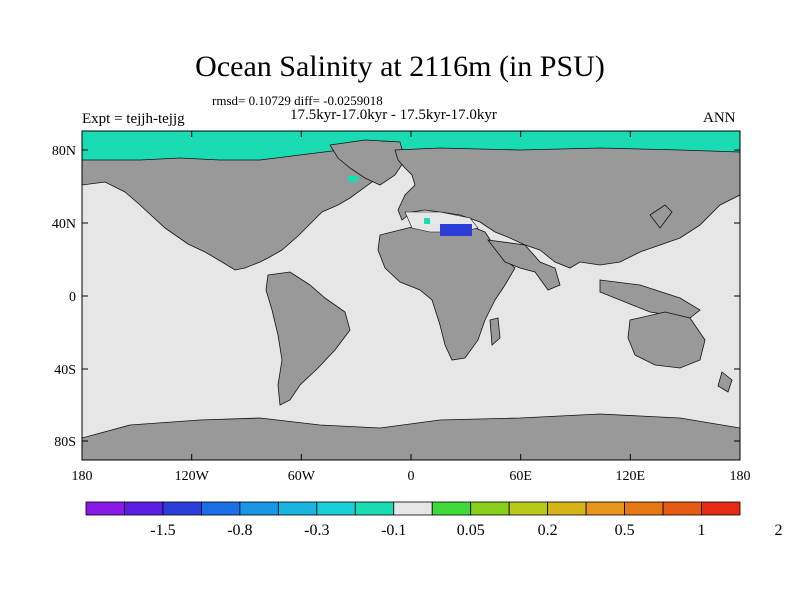 The image size is (800, 600). What do you see at coordinates (239, 530) in the screenshot?
I see `colorbar-label: -0.8` at bounding box center [239, 530].